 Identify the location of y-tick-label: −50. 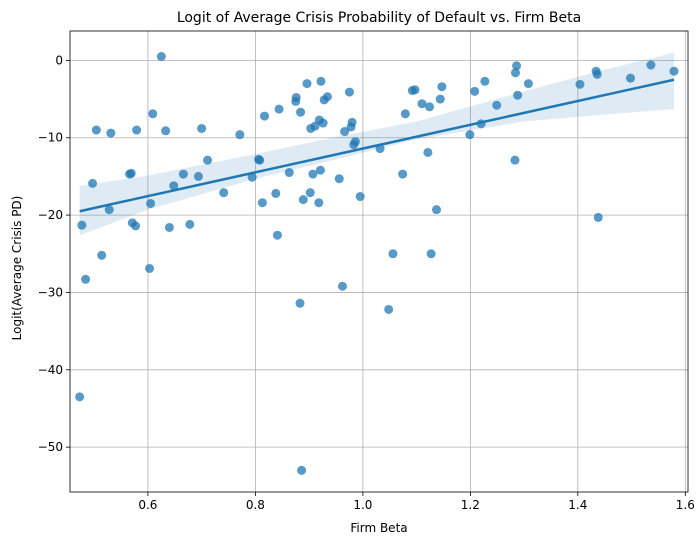
(50, 447).